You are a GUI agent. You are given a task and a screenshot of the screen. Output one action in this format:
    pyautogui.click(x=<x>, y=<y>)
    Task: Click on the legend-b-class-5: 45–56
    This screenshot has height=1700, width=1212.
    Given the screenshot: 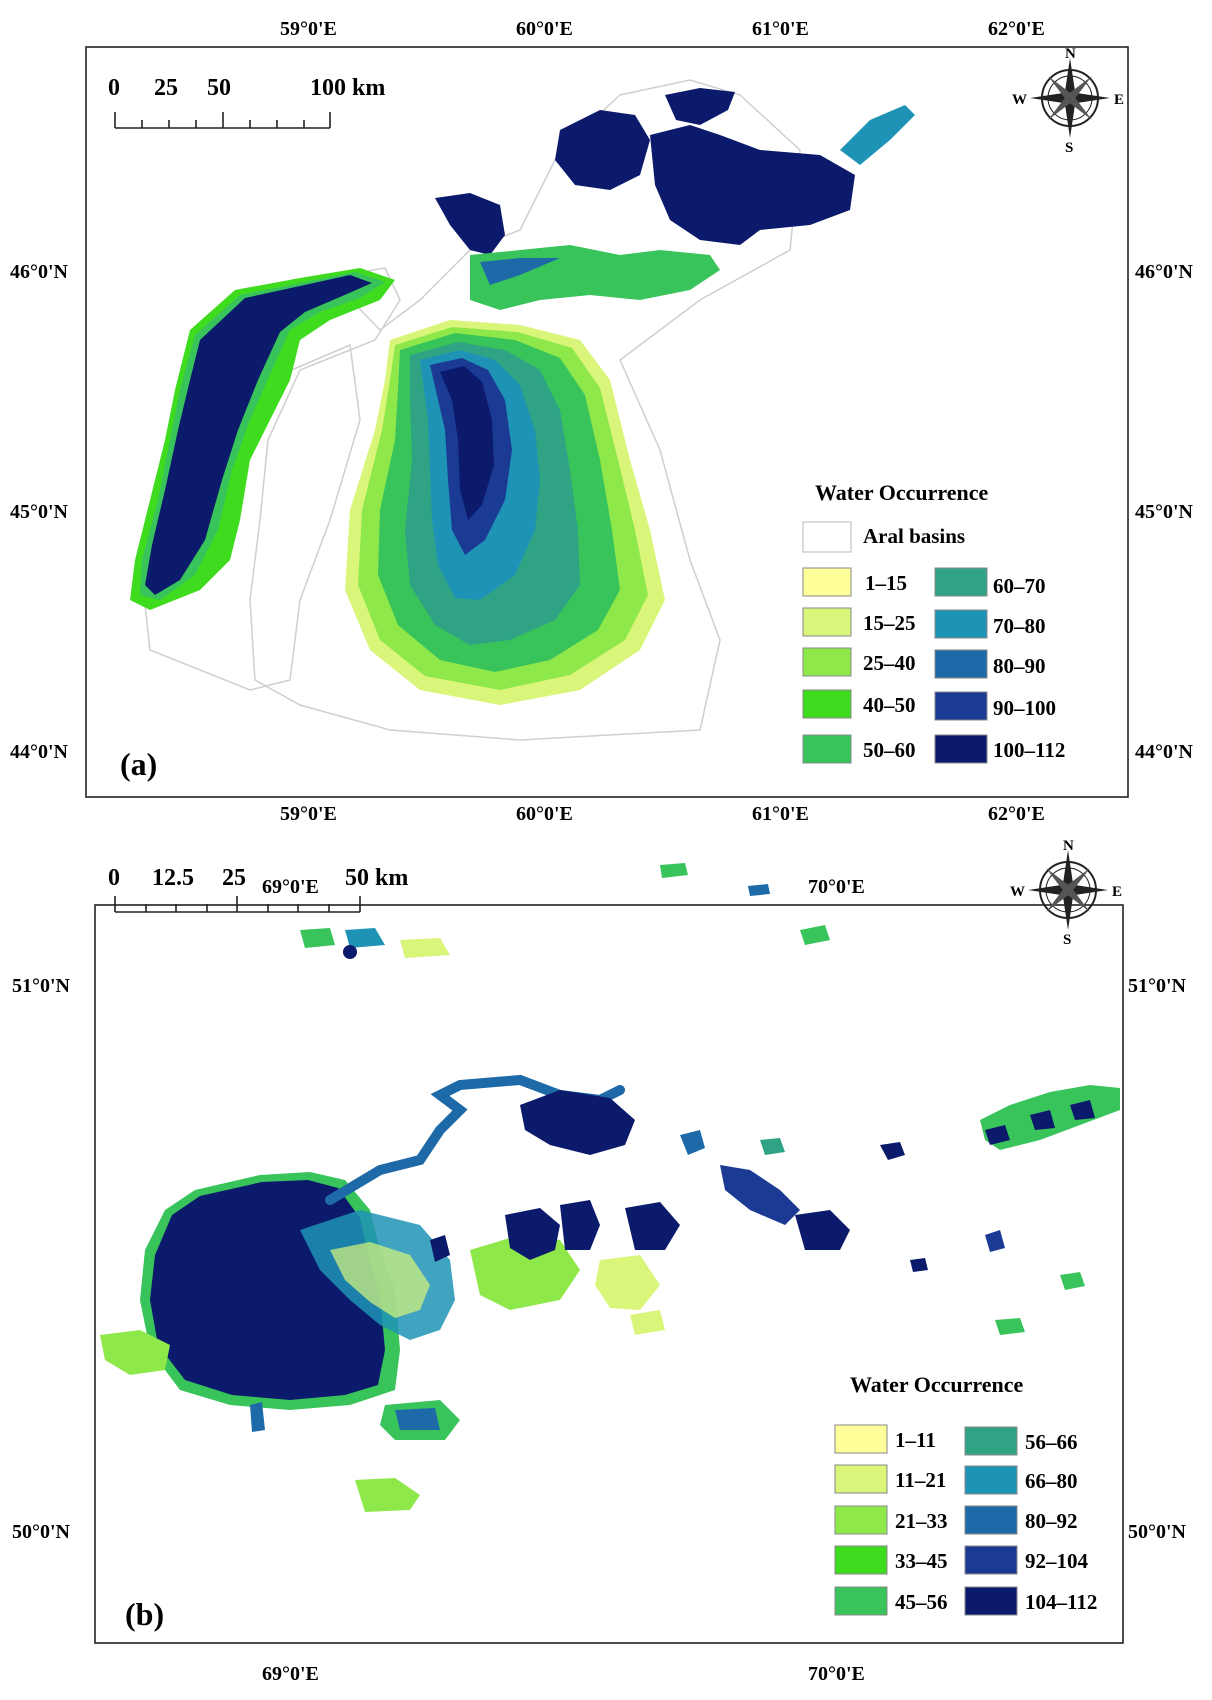 What is the action you would take?
    pyautogui.click(x=921, y=1602)
    